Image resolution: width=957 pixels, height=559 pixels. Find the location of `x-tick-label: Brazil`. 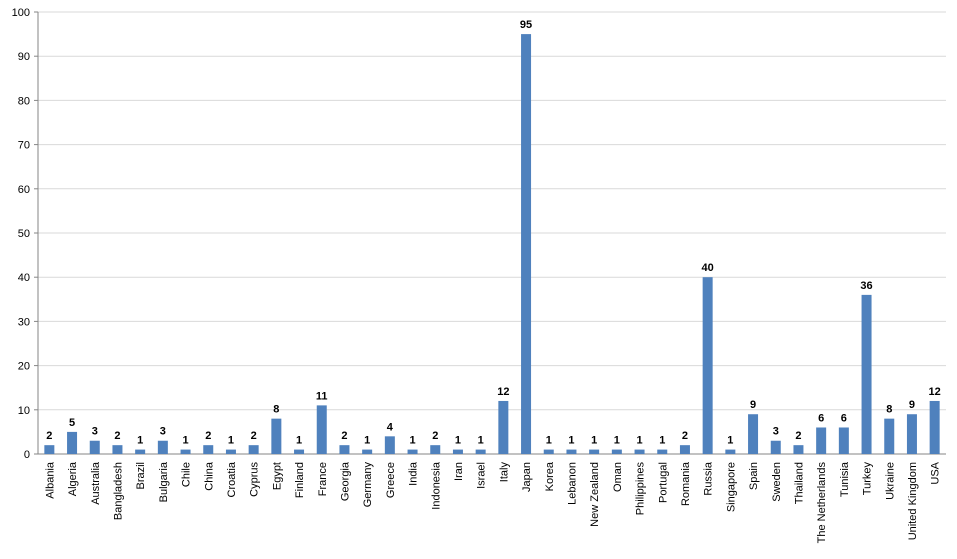

x-tick-label: Brazil is located at coordinates (141, 476).